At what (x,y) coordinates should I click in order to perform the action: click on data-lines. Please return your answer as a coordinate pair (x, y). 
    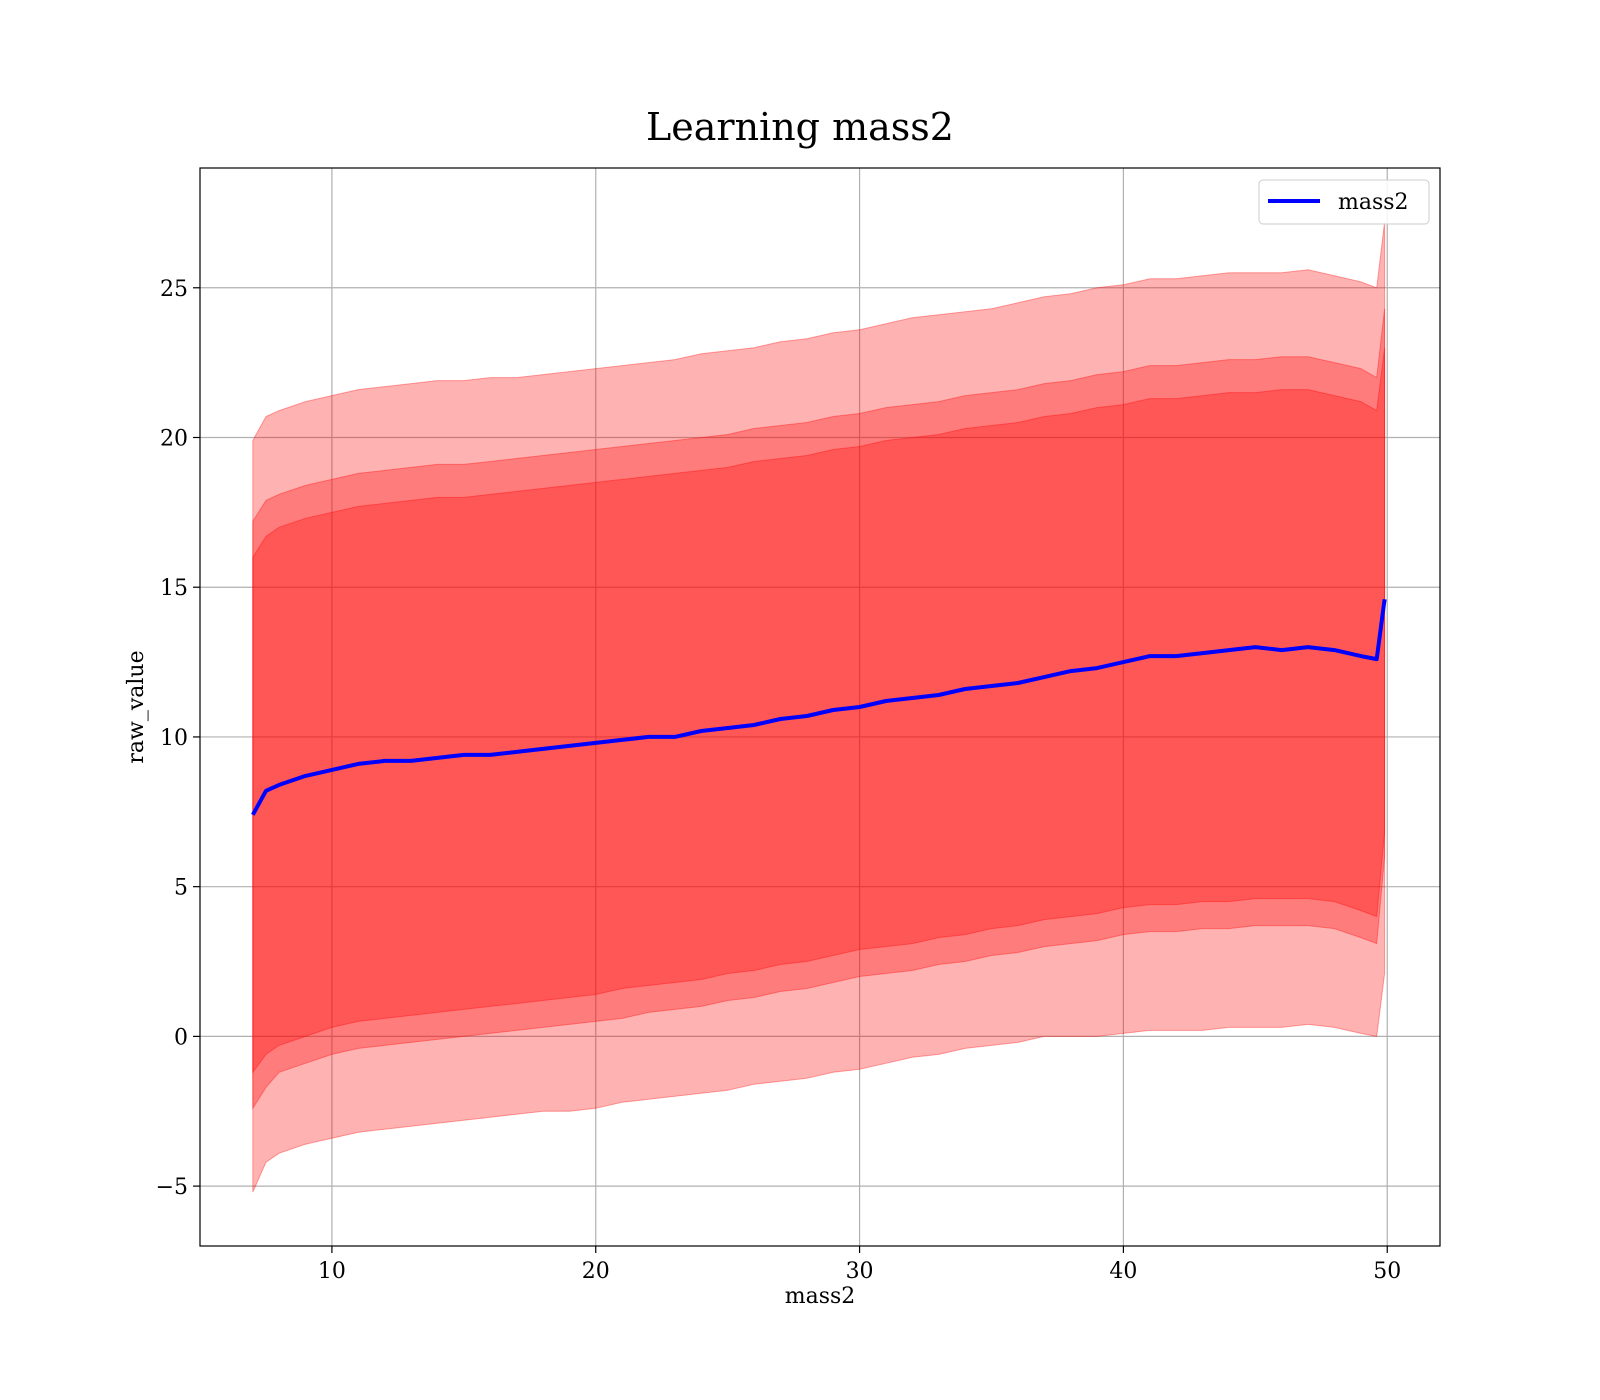
    Looking at the image, I should click on (819, 707).